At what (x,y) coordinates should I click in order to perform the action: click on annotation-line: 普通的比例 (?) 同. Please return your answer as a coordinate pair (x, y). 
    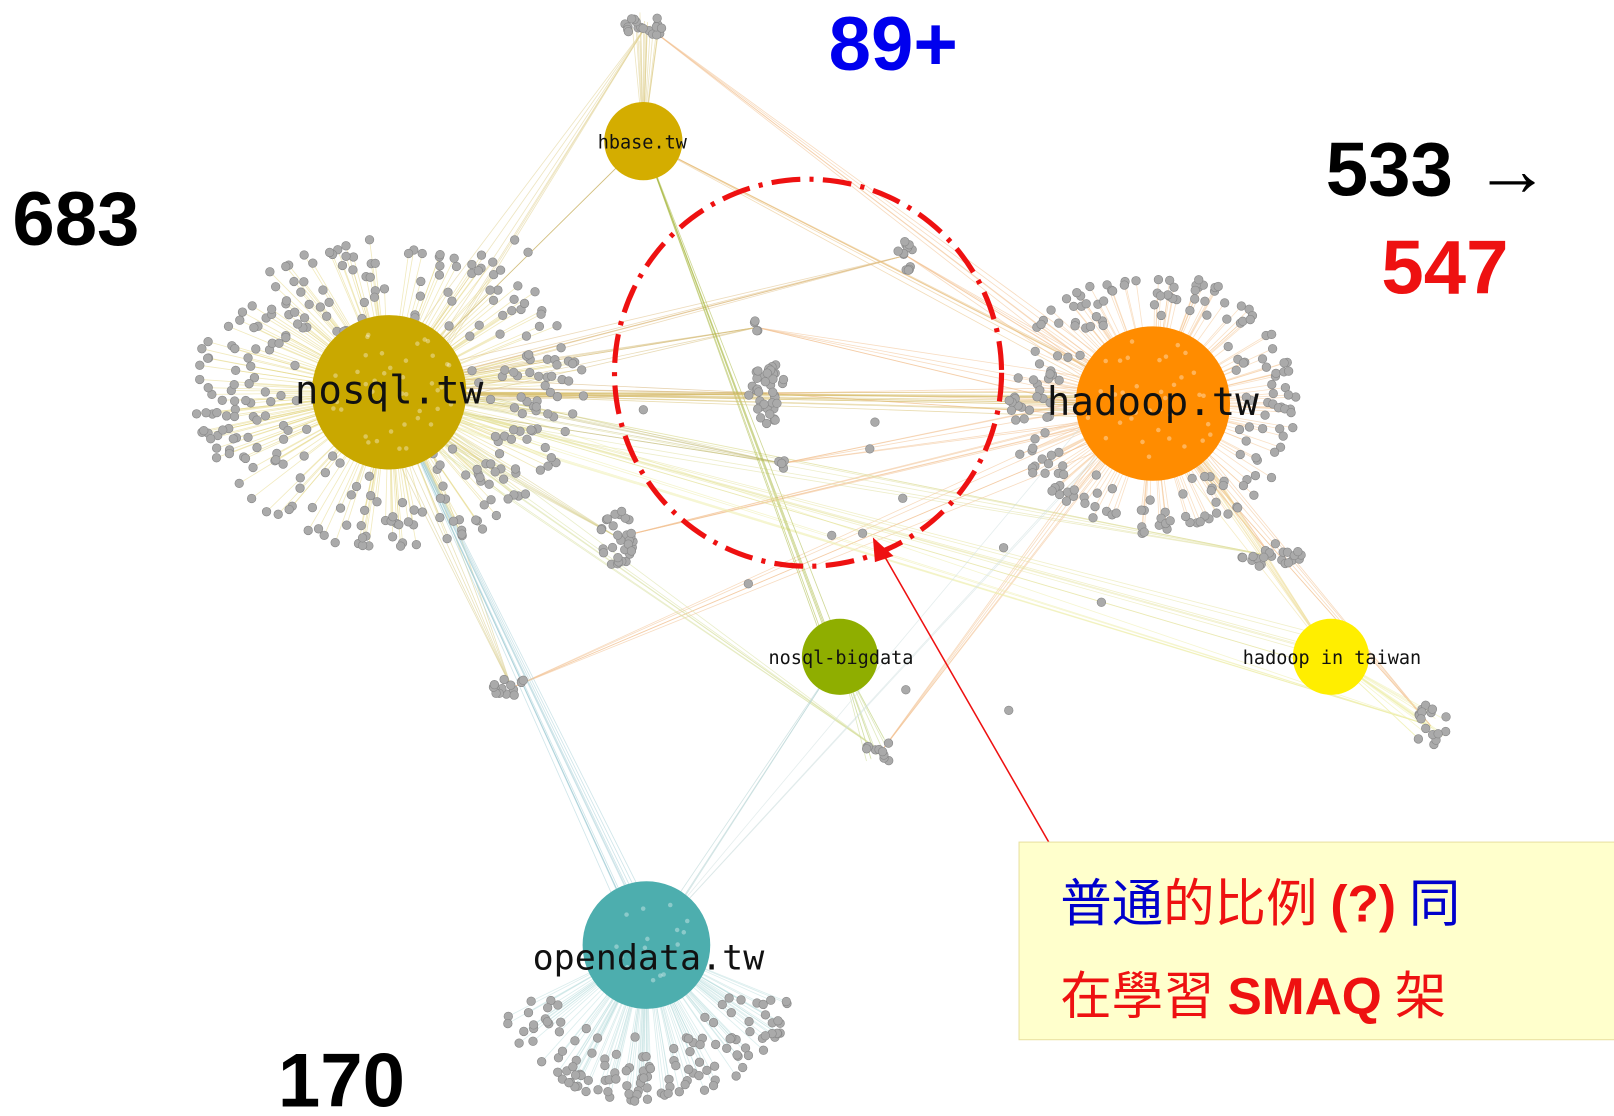
    Looking at the image, I should click on (1260, 903).